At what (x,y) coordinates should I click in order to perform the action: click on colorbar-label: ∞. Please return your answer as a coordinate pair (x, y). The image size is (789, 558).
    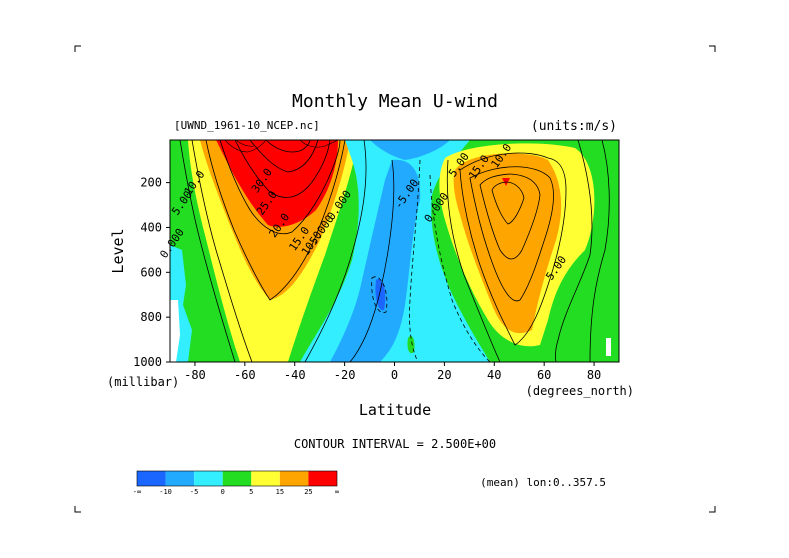
    Looking at the image, I should click on (337, 492).